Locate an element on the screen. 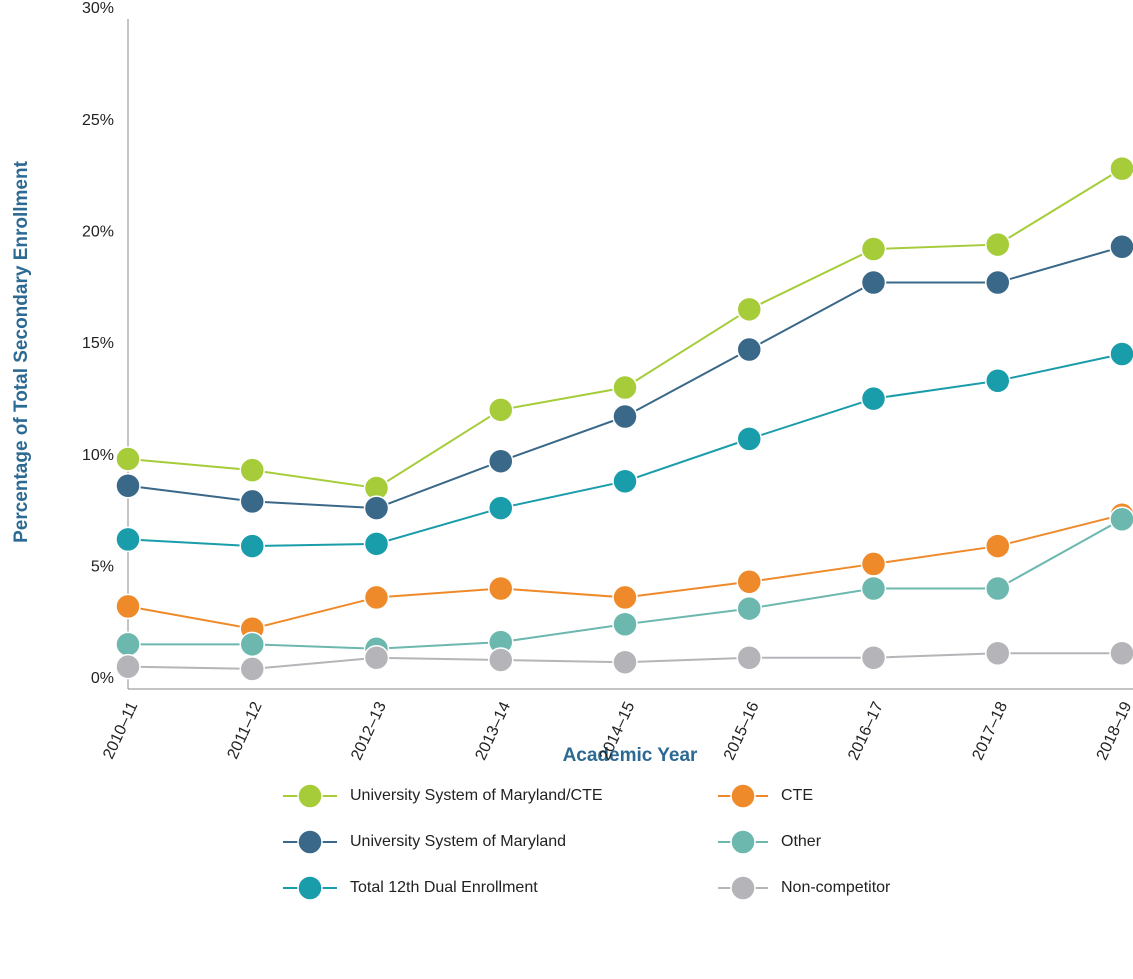  legend-label: Non-competitor is located at coordinates (836, 887).